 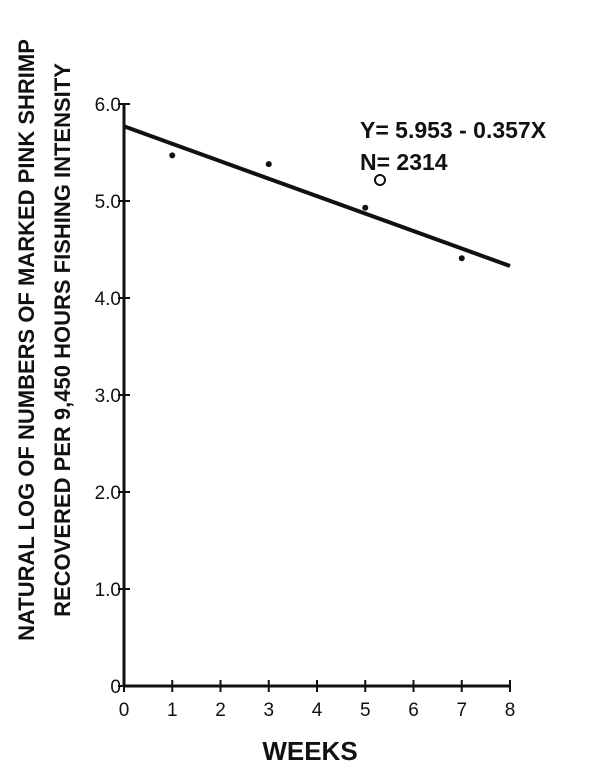 I want to click on x-tick-label: 1, so click(x=172, y=710).